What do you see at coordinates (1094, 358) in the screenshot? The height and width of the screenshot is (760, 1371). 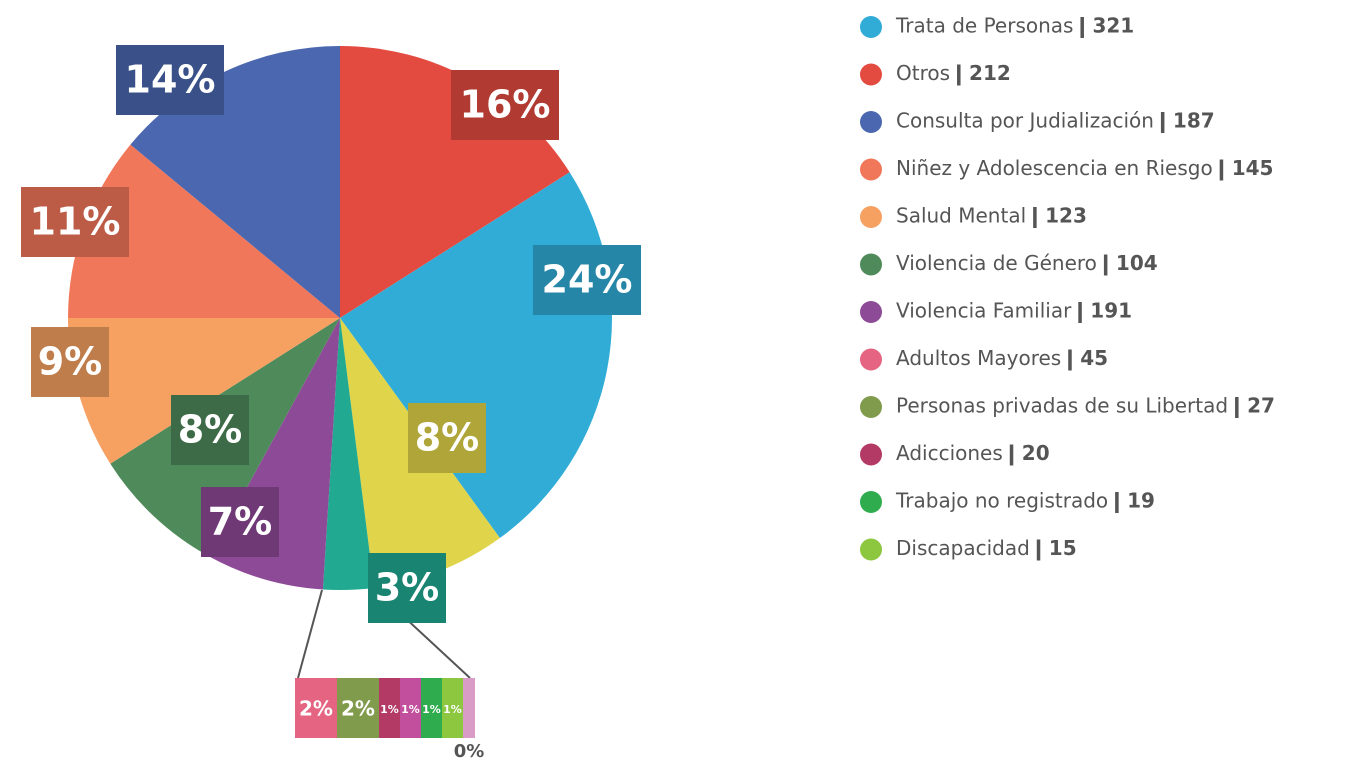 I see `legend-value: 45` at bounding box center [1094, 358].